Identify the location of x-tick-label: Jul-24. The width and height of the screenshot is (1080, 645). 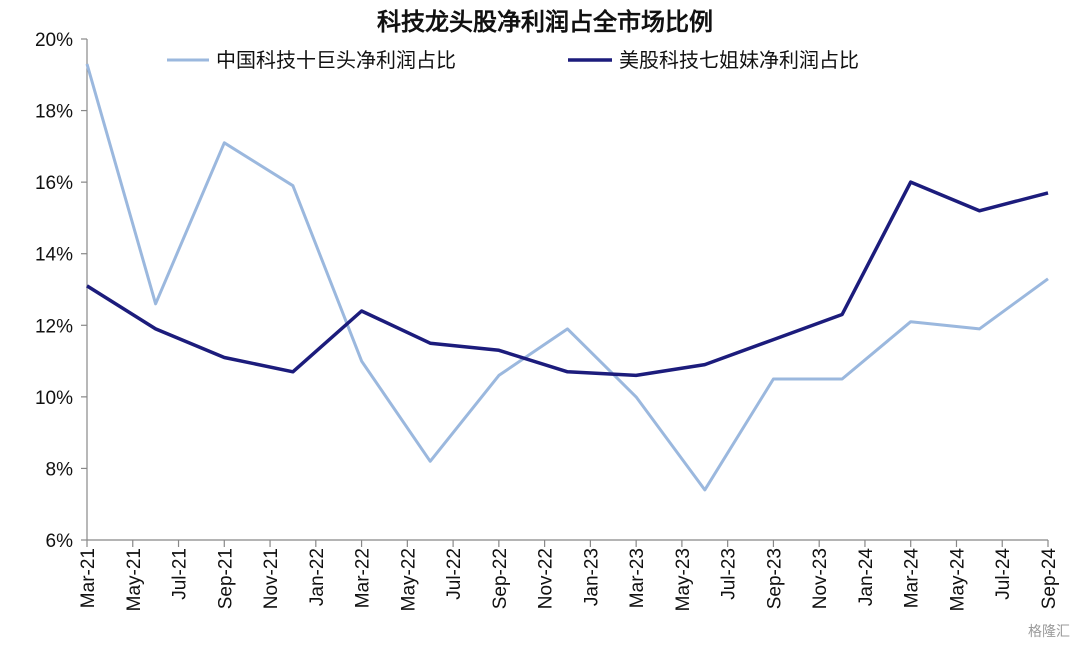
(1003, 574).